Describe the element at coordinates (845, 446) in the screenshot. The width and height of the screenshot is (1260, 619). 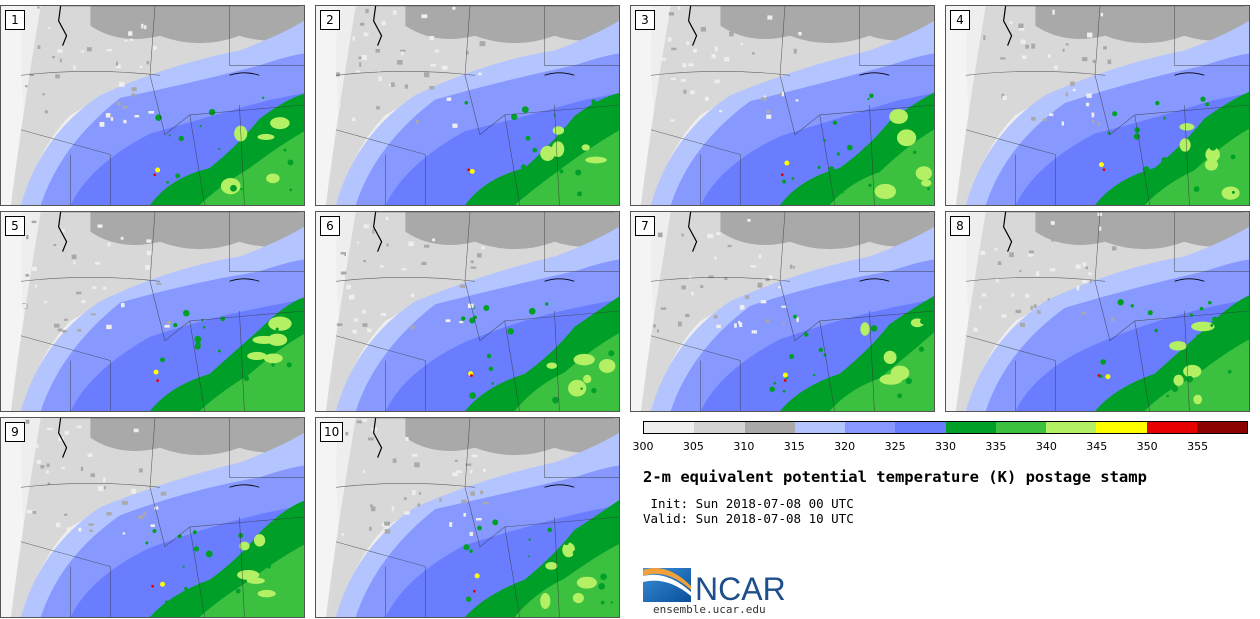
I see `colorbar-tick-label: 320` at that location.